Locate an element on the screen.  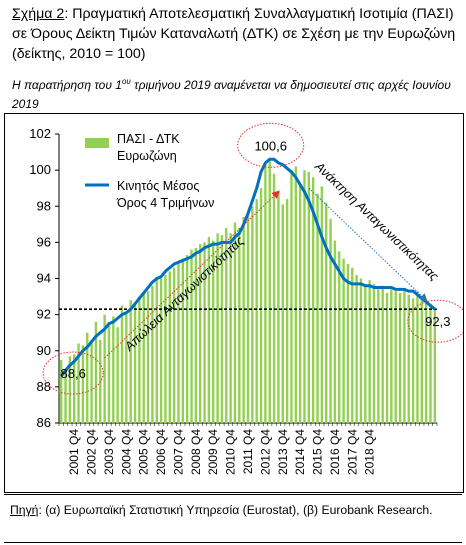
legend-bar-label-line1: ΠΑΣΙ - ΔΤΚ is located at coordinates (148, 139).